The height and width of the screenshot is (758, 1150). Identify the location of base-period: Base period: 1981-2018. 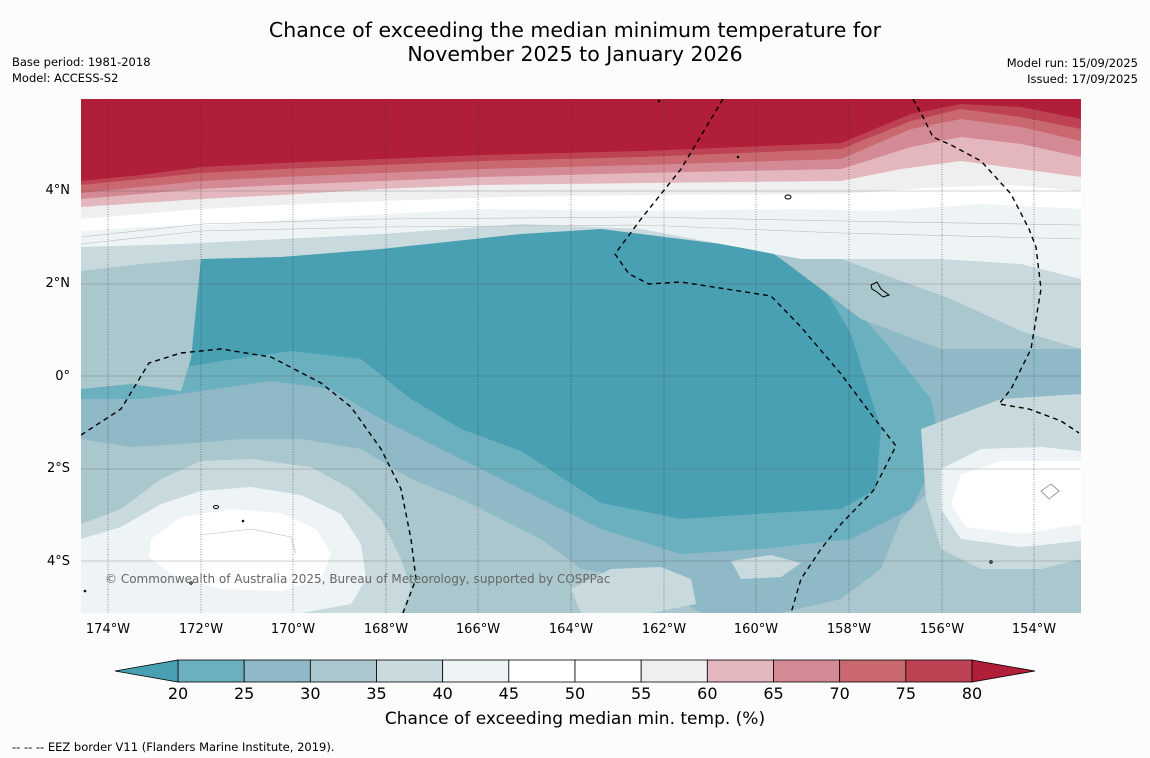
(81, 62).